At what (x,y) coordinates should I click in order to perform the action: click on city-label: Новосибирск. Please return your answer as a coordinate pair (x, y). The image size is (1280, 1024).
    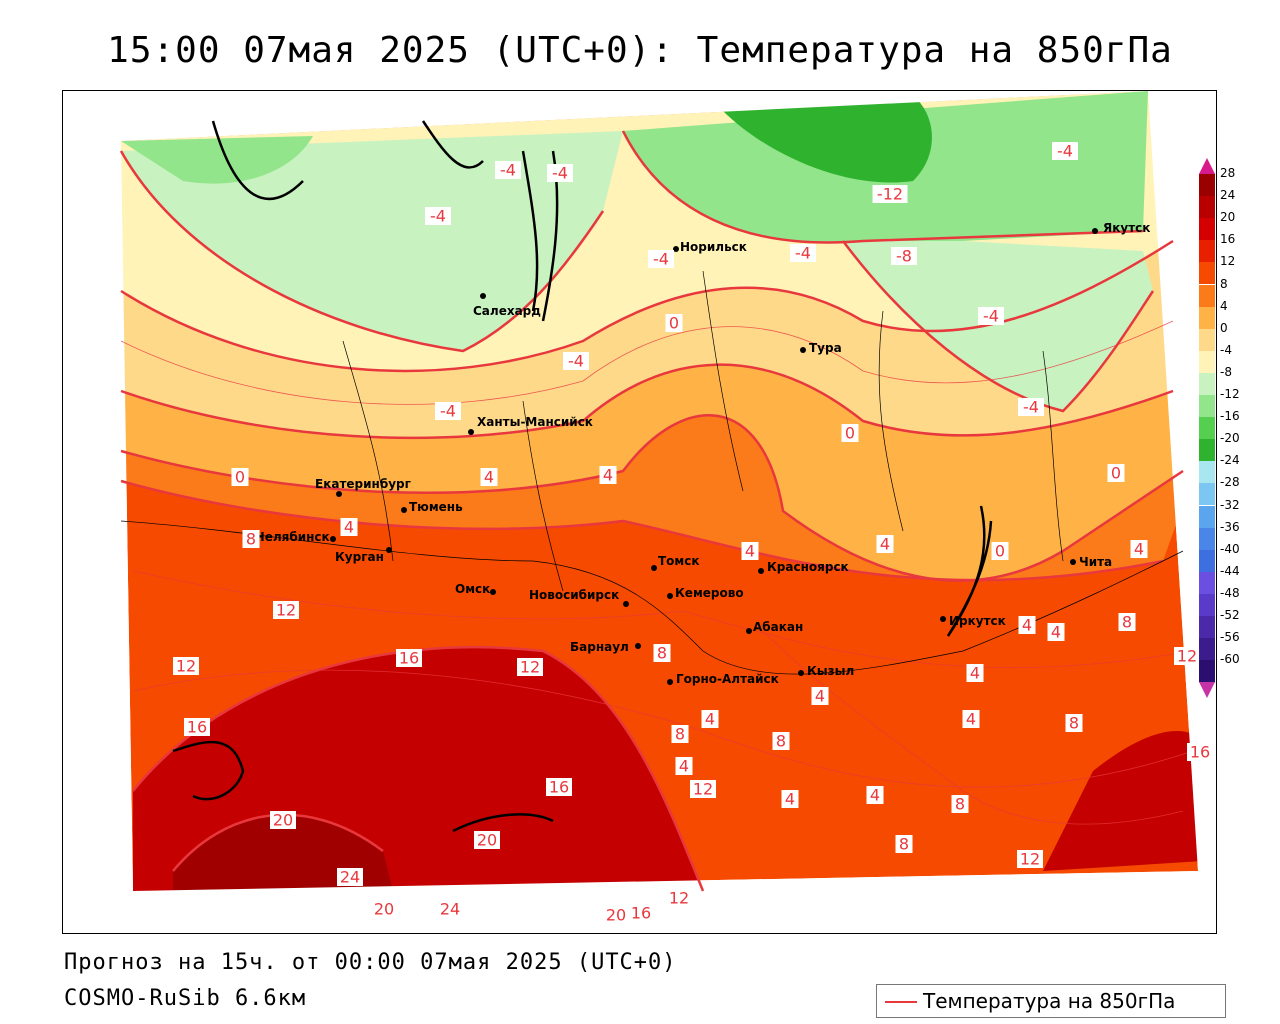
    Looking at the image, I should click on (574, 595).